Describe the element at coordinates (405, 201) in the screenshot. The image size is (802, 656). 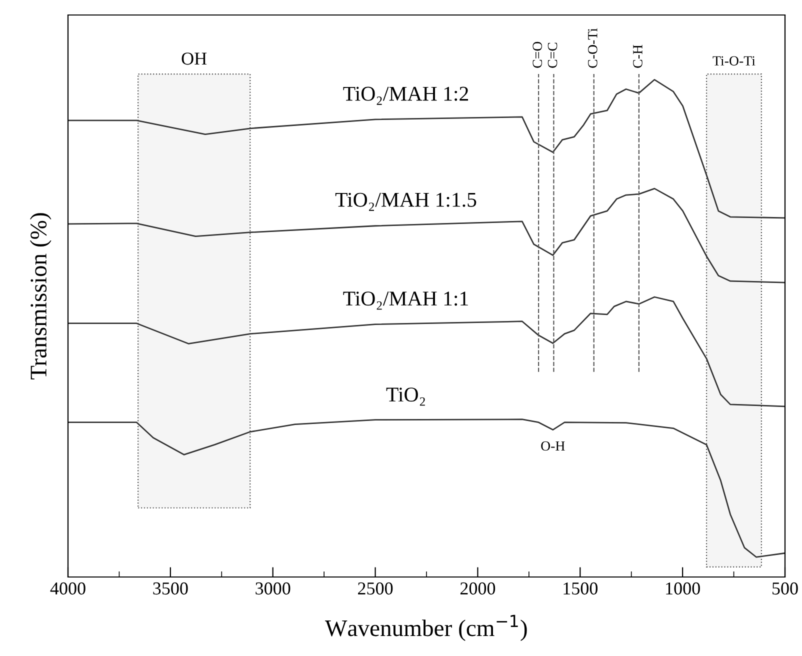
I see `series-label: TiO₂/MAH 1:1.5` at that location.